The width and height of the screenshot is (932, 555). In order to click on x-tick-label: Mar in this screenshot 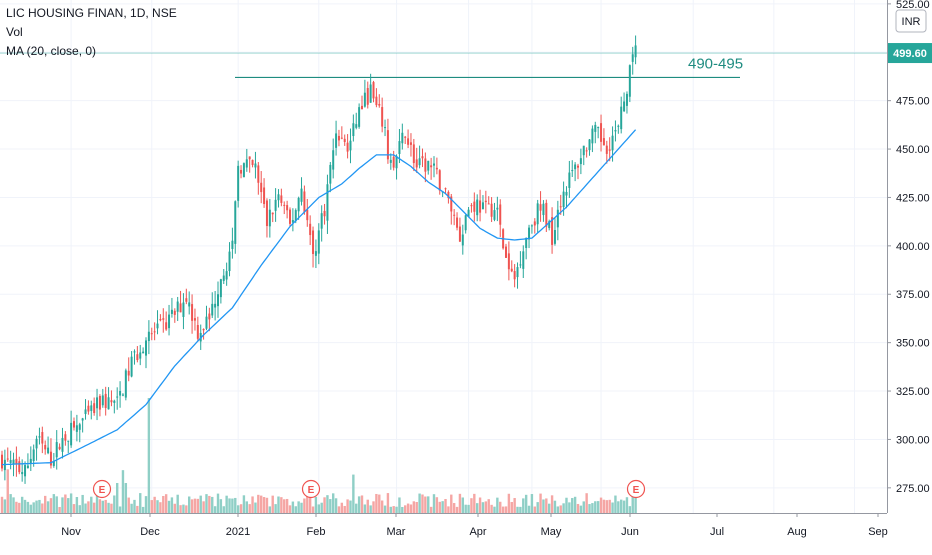, I will do `click(396, 532)`.